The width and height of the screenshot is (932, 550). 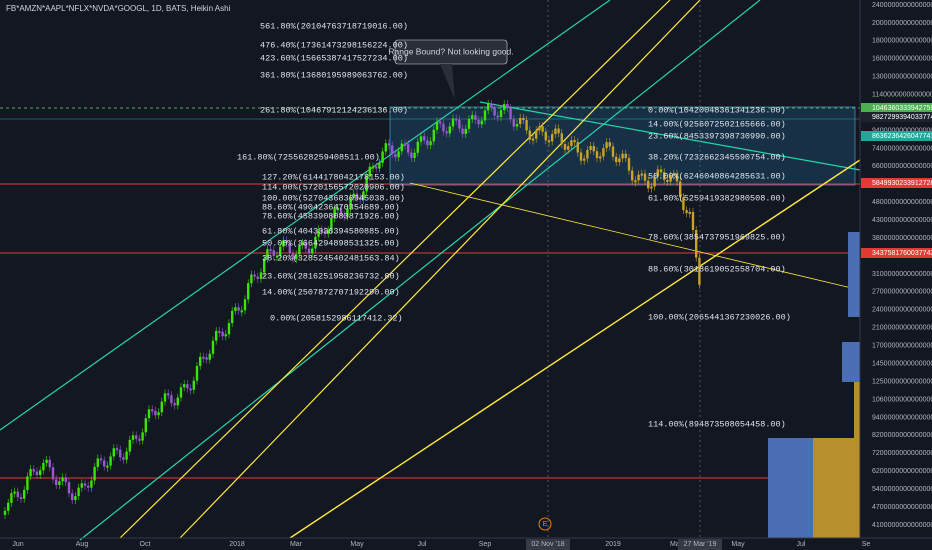 I want to click on y-axis-label: 7400000000000000000.00, so click(x=902, y=148).